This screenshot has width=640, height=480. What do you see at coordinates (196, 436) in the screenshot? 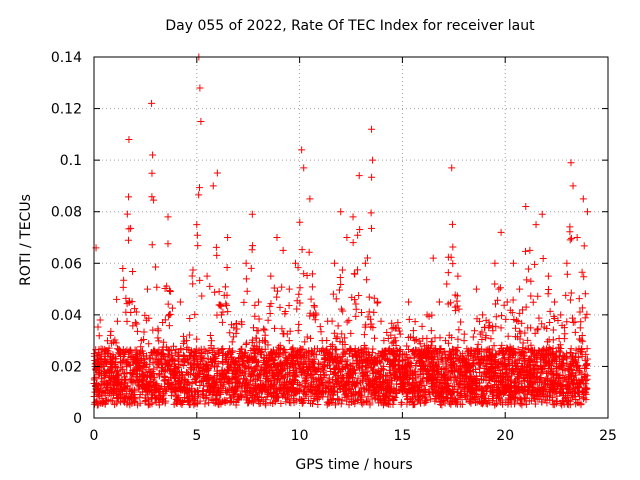
I see `x-tick-label: 5` at bounding box center [196, 436].